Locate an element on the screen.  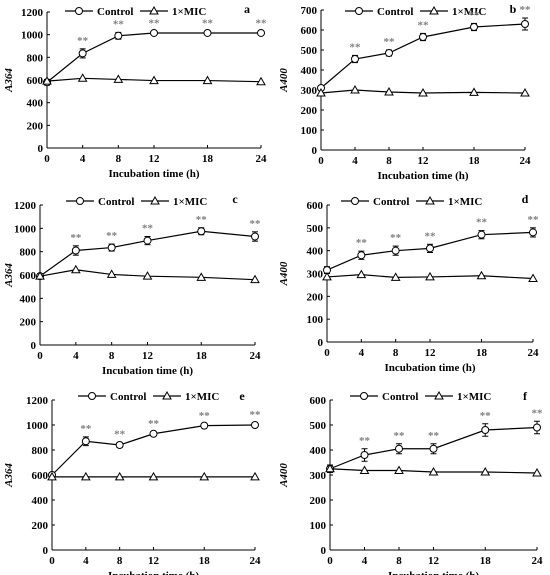
y-tick-label: 500 is located at coordinates (315, 229).